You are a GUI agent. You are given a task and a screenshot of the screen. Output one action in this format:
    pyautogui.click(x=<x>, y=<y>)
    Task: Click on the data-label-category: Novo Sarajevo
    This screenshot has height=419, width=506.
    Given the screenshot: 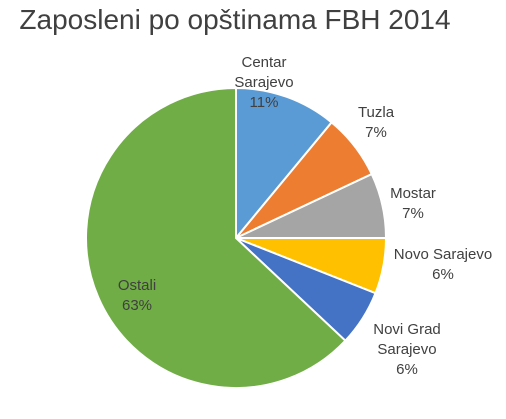 What is the action you would take?
    pyautogui.click(x=443, y=254)
    